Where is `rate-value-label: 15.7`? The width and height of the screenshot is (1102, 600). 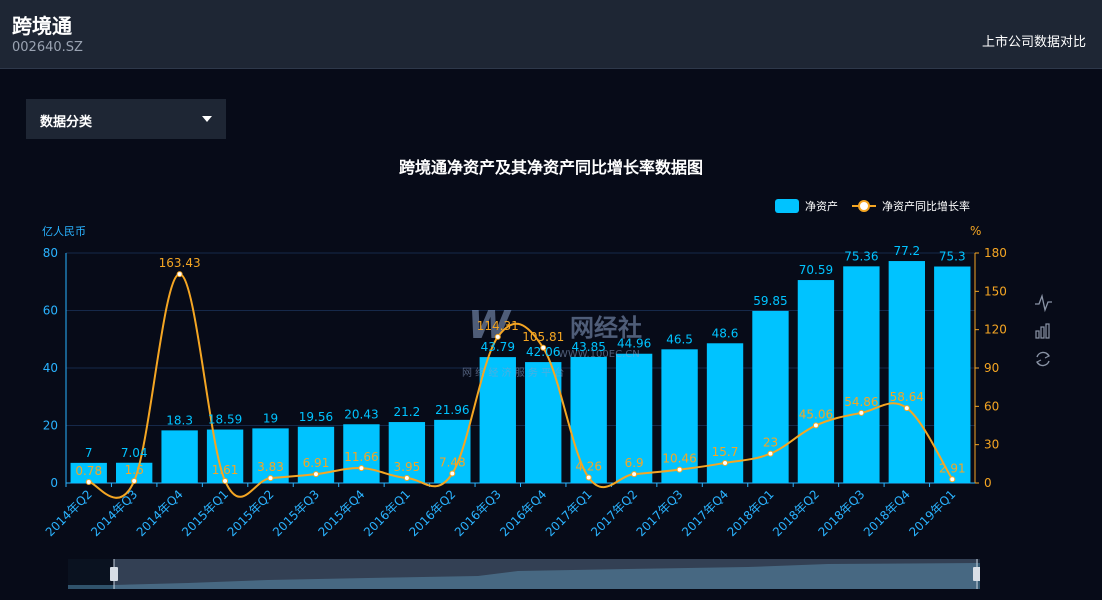 rate-value-label: 15.7 is located at coordinates (725, 452).